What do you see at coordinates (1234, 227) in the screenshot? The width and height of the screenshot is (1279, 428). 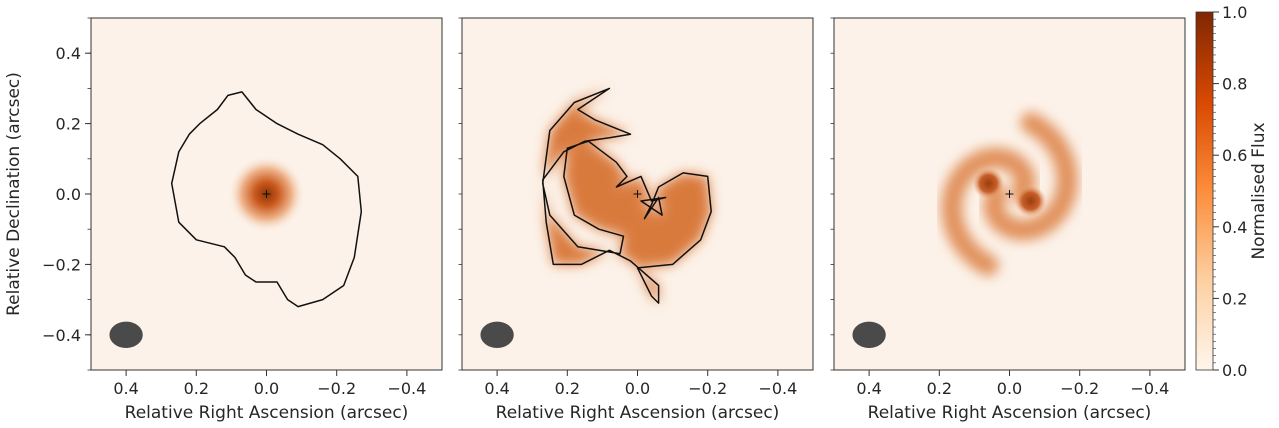 I see `colorbar-tick-label: 0.4` at bounding box center [1234, 227].